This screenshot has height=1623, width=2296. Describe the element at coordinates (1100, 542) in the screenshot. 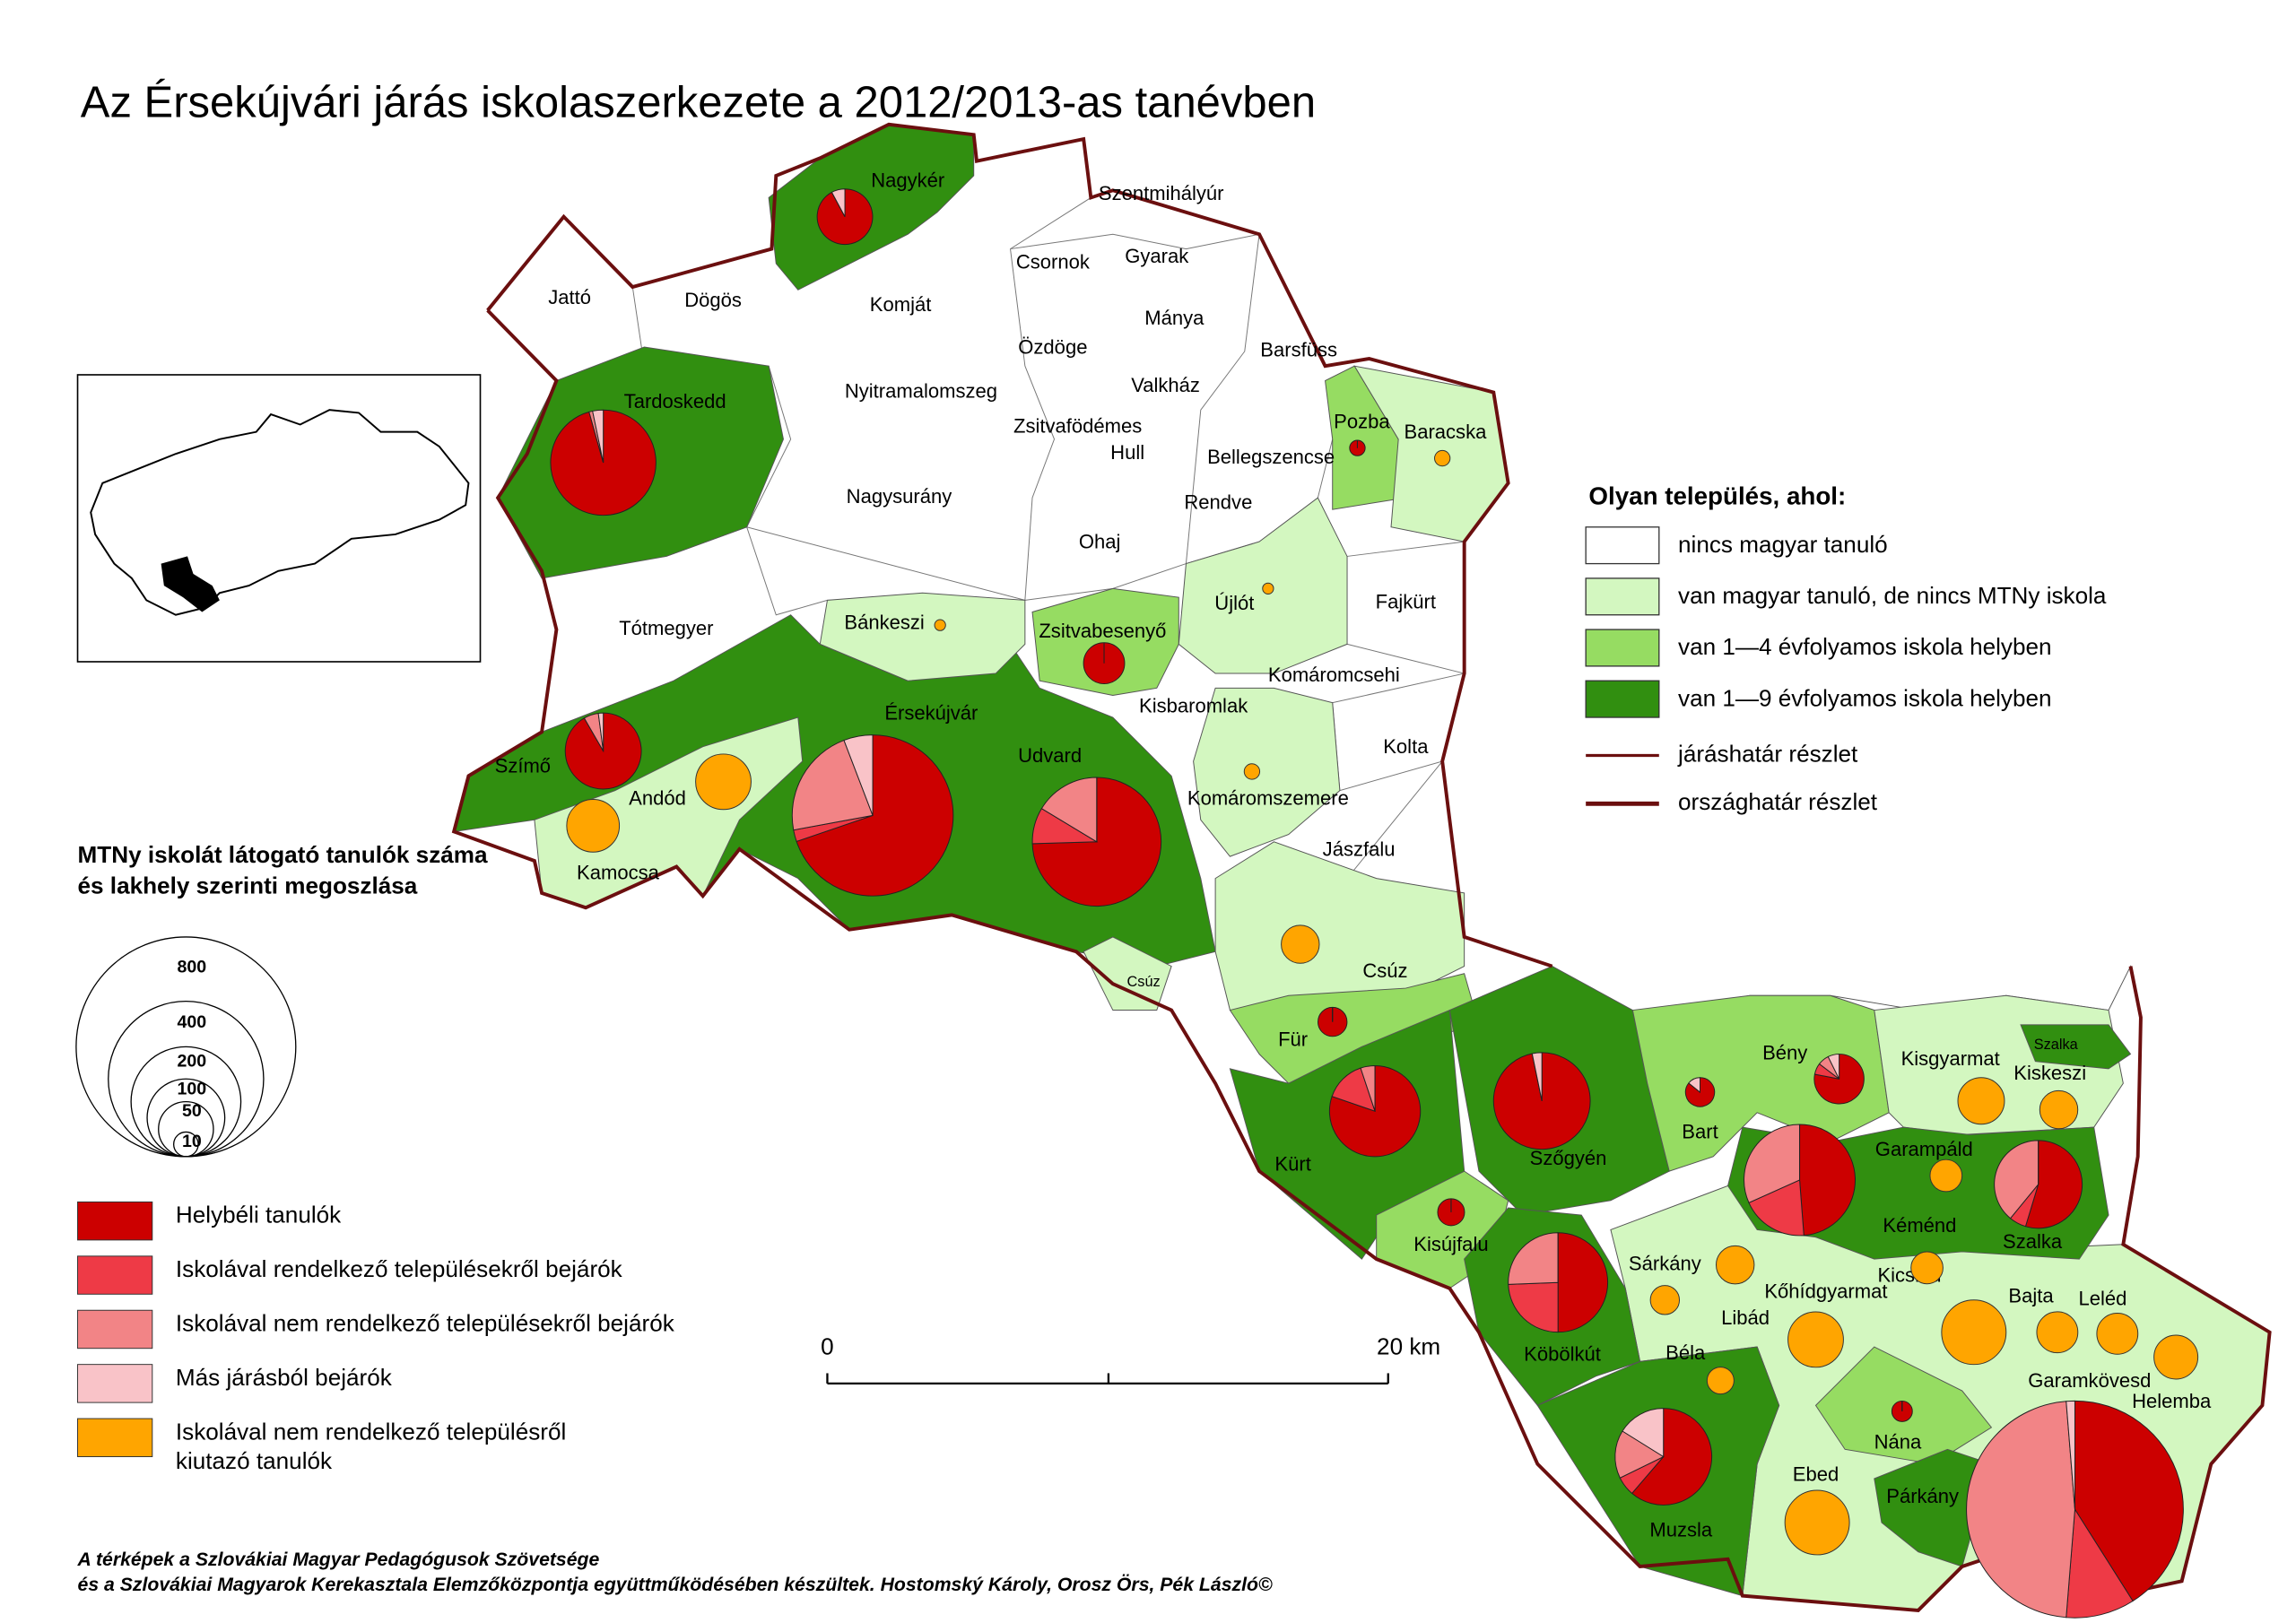

I see `place-label: Ohaj` at that location.